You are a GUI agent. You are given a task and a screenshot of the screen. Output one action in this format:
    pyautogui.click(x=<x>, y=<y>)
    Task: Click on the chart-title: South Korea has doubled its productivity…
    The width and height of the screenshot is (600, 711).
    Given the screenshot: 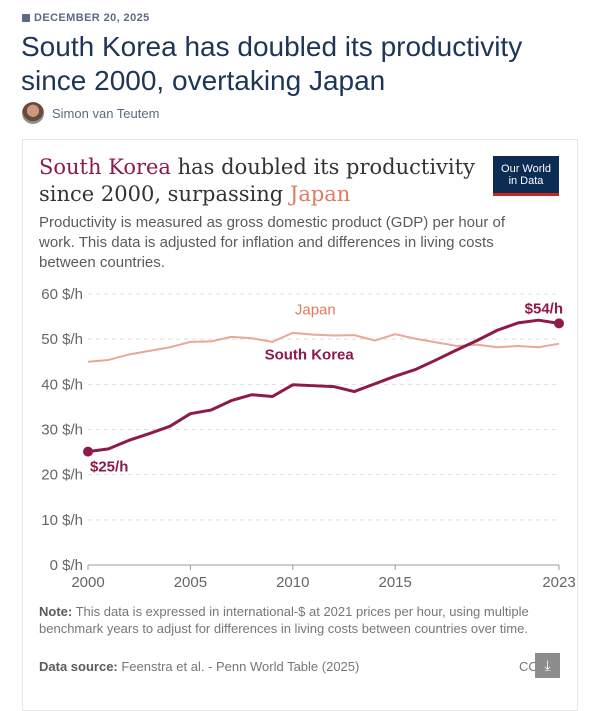 What is the action you would take?
    pyautogui.click(x=259, y=181)
    